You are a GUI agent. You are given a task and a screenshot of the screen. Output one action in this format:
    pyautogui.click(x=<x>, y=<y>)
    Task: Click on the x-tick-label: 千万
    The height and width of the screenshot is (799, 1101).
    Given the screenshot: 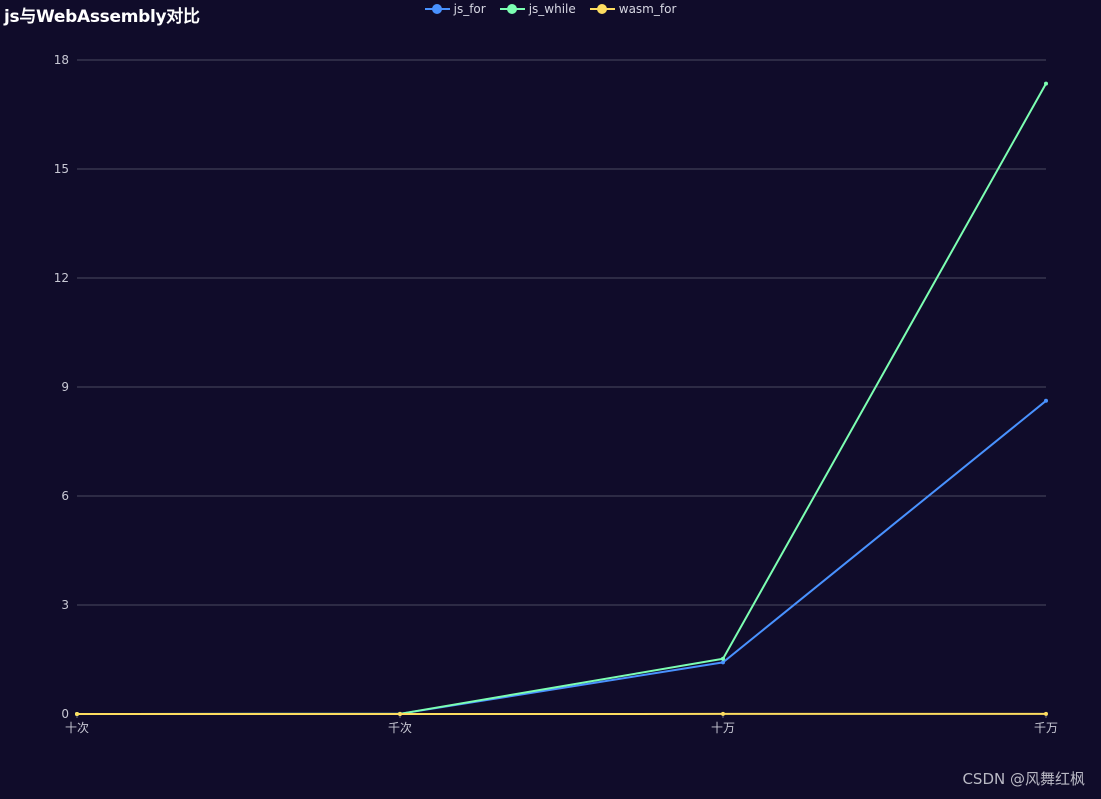 What is the action you would take?
    pyautogui.click(x=1046, y=728)
    